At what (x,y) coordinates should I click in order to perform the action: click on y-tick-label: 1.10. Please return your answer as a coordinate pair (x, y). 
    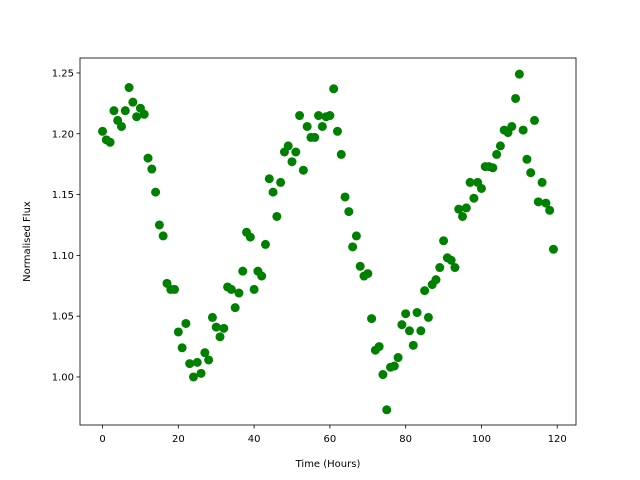
    Looking at the image, I should click on (63, 256).